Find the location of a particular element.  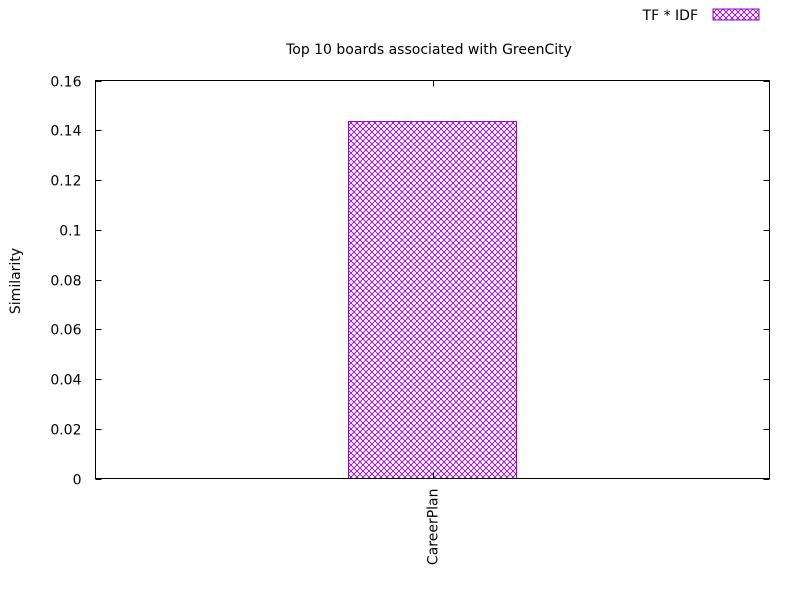

y-tick-label: 0.06 is located at coordinates (65, 331).